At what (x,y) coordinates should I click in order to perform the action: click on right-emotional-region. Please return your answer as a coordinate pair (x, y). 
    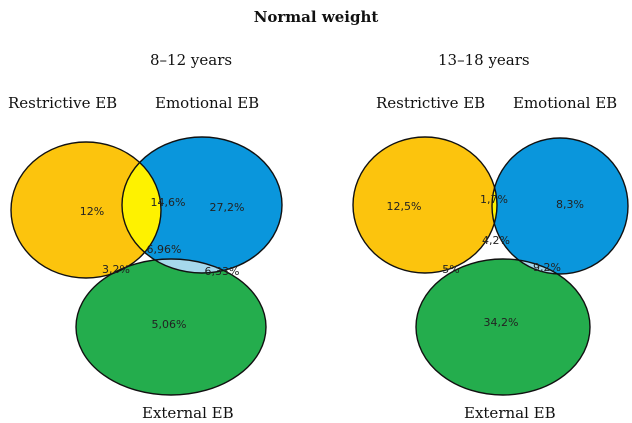
    Looking at the image, I should click on (560, 206).